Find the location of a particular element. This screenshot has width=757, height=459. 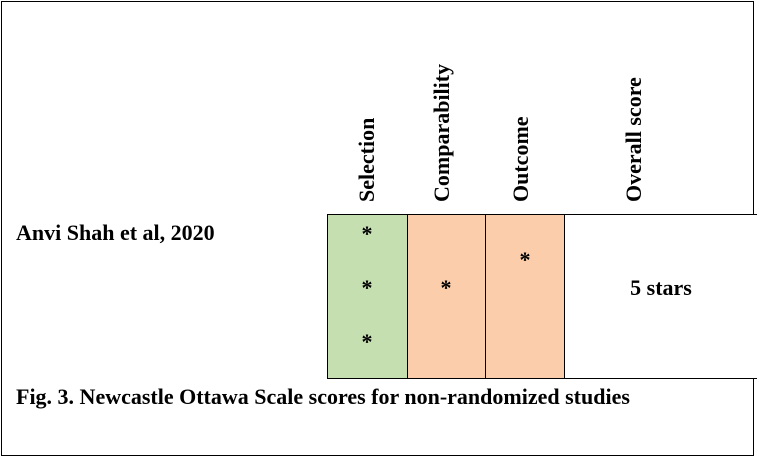

overall-score-cell: 5 stars is located at coordinates (660, 296).